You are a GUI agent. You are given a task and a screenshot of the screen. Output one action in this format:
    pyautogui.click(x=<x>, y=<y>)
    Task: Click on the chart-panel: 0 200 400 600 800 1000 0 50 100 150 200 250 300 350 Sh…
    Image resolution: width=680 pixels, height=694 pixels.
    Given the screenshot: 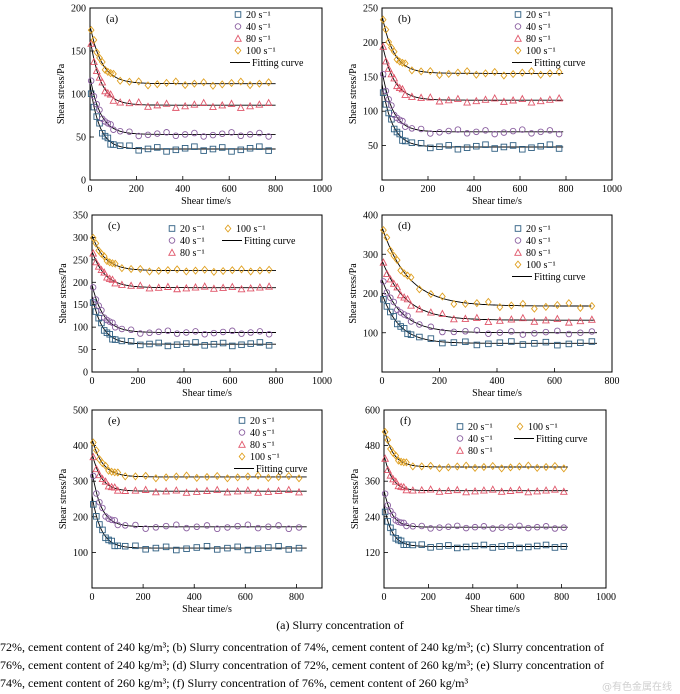 What is the action you would take?
    pyautogui.click(x=195, y=305)
    